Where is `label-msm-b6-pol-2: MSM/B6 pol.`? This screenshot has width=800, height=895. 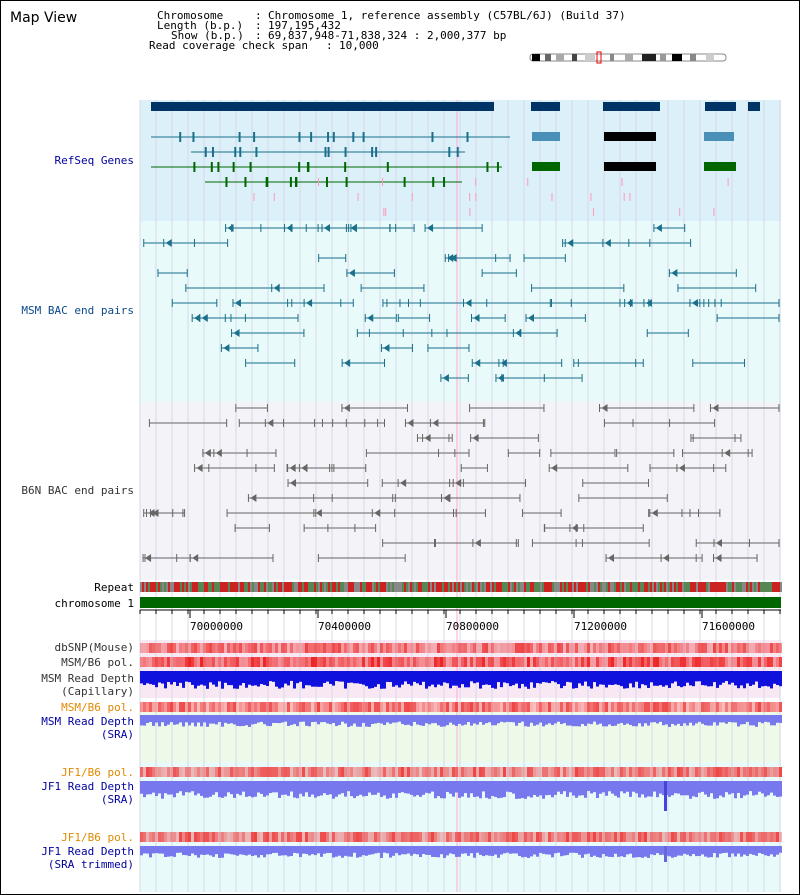
label-msm-b6-pol-2: MSM/B6 pol. is located at coordinates (97, 707).